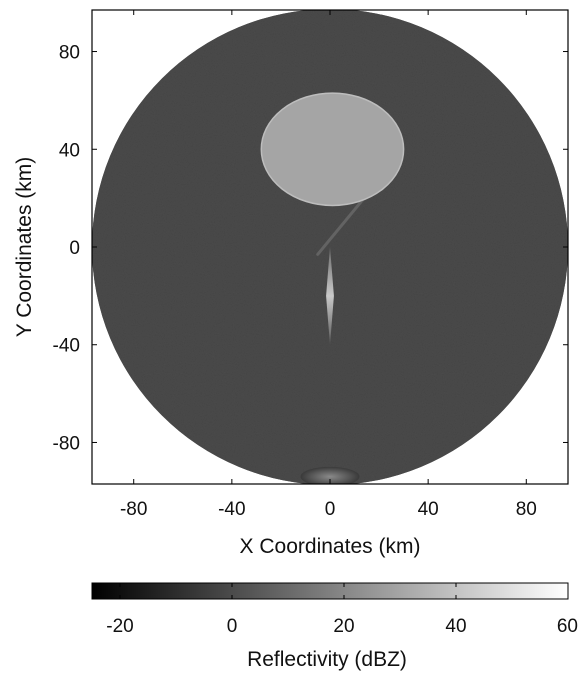 The image size is (586, 675). I want to click on y-tick-label: 80, so click(69, 53).